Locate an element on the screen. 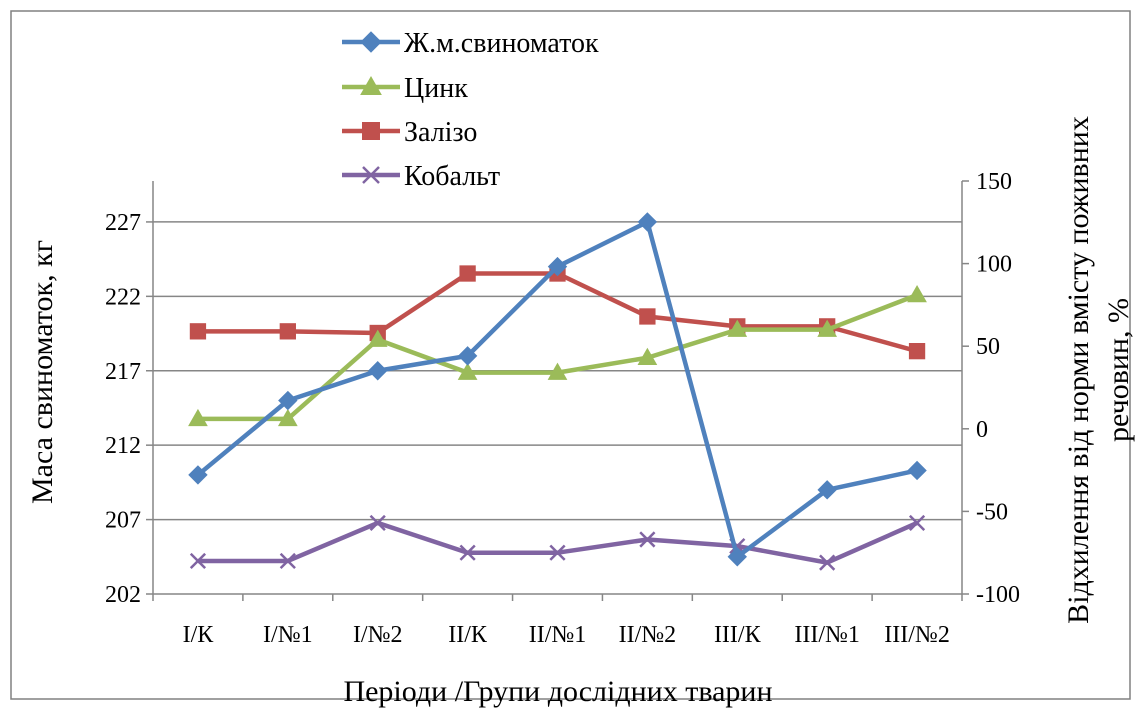 Image resolution: width=1142 pixels, height=708 pixels. legend-item: Залізо is located at coordinates (409, 132).